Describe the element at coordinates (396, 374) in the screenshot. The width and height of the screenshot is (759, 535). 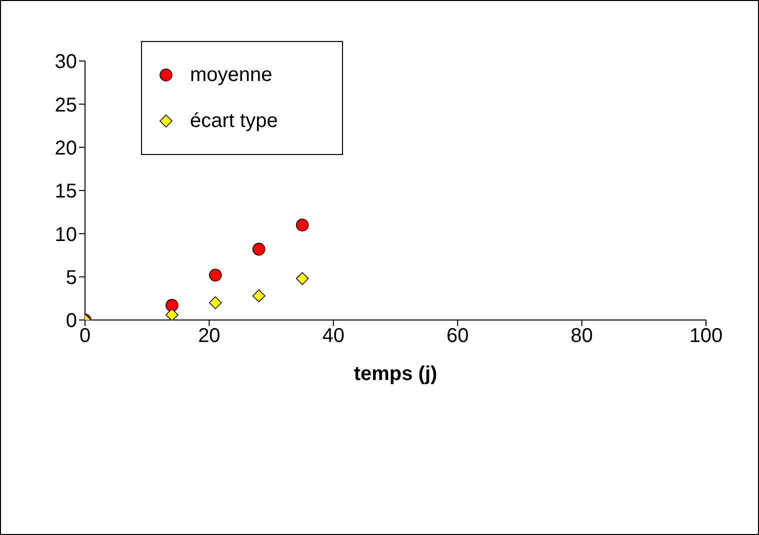
I see `x-axis-title: temps (j)` at that location.